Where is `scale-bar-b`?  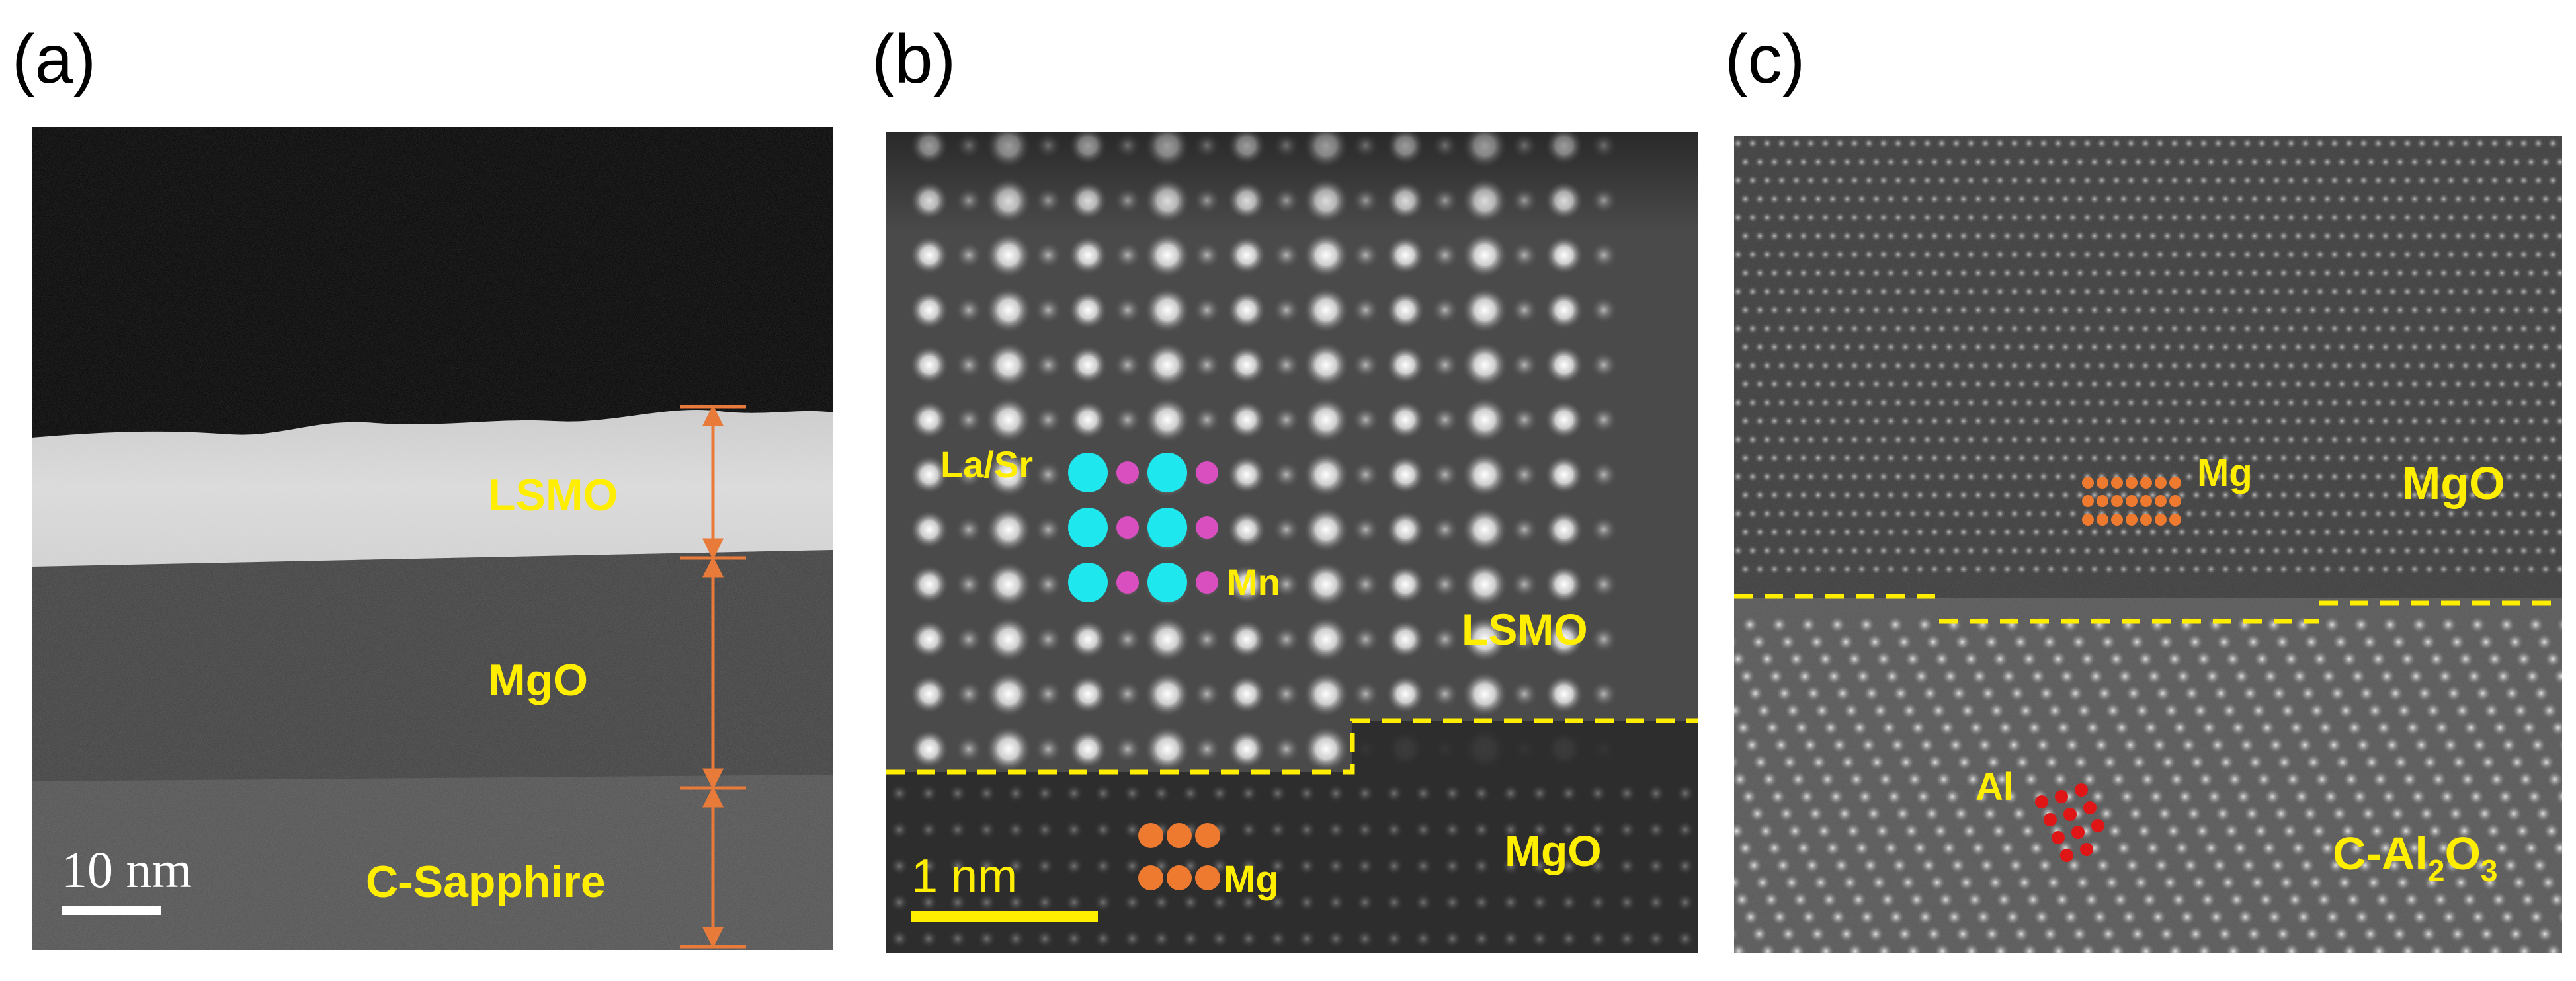
scale-bar-b is located at coordinates (1004, 916).